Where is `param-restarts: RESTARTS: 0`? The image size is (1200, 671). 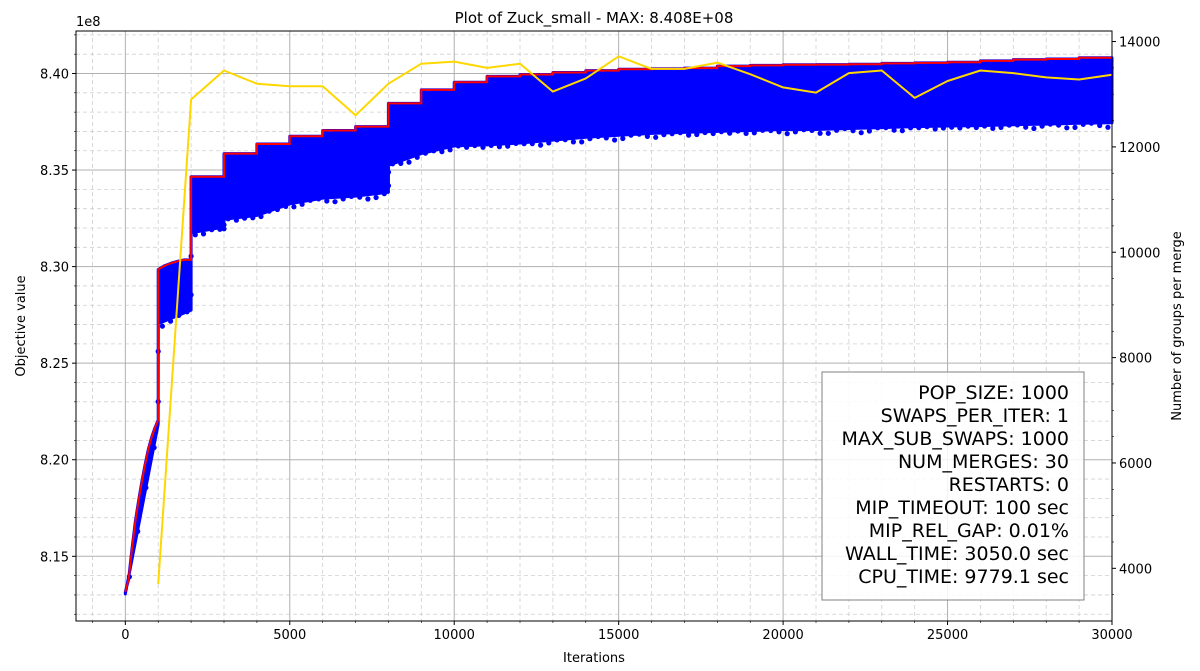 param-restarts: RESTARTS: 0 is located at coordinates (1009, 485).